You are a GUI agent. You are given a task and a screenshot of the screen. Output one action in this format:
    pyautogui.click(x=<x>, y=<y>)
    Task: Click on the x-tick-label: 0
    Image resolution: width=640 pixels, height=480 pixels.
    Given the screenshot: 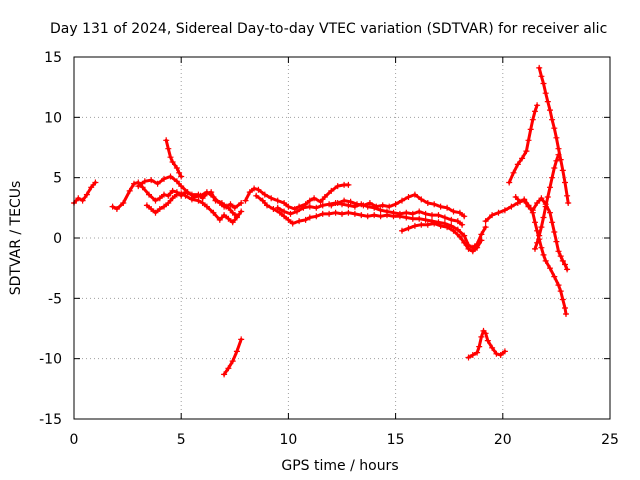 What is the action you would take?
    pyautogui.click(x=74, y=440)
    